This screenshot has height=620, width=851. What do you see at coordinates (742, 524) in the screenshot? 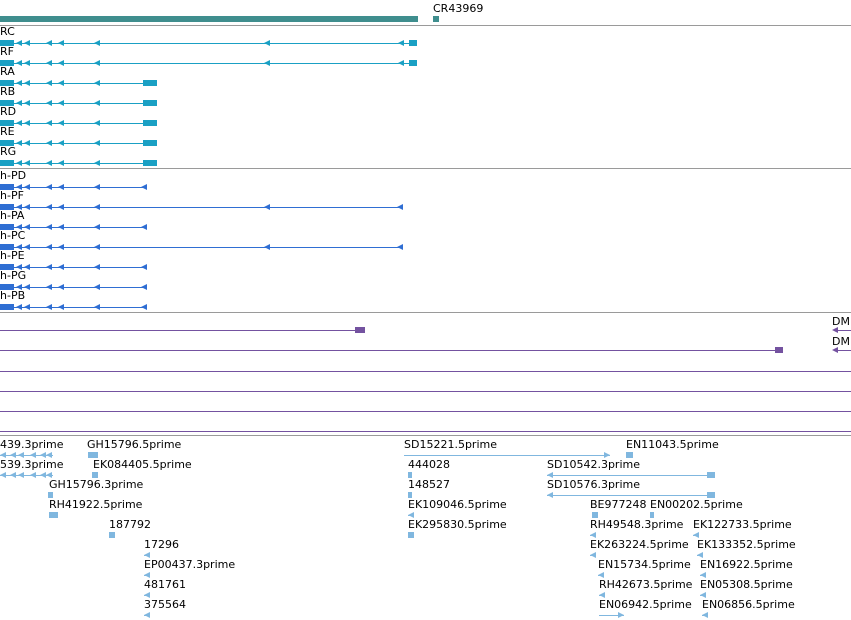
I see `est-label: EK122733.5prime` at bounding box center [742, 524].